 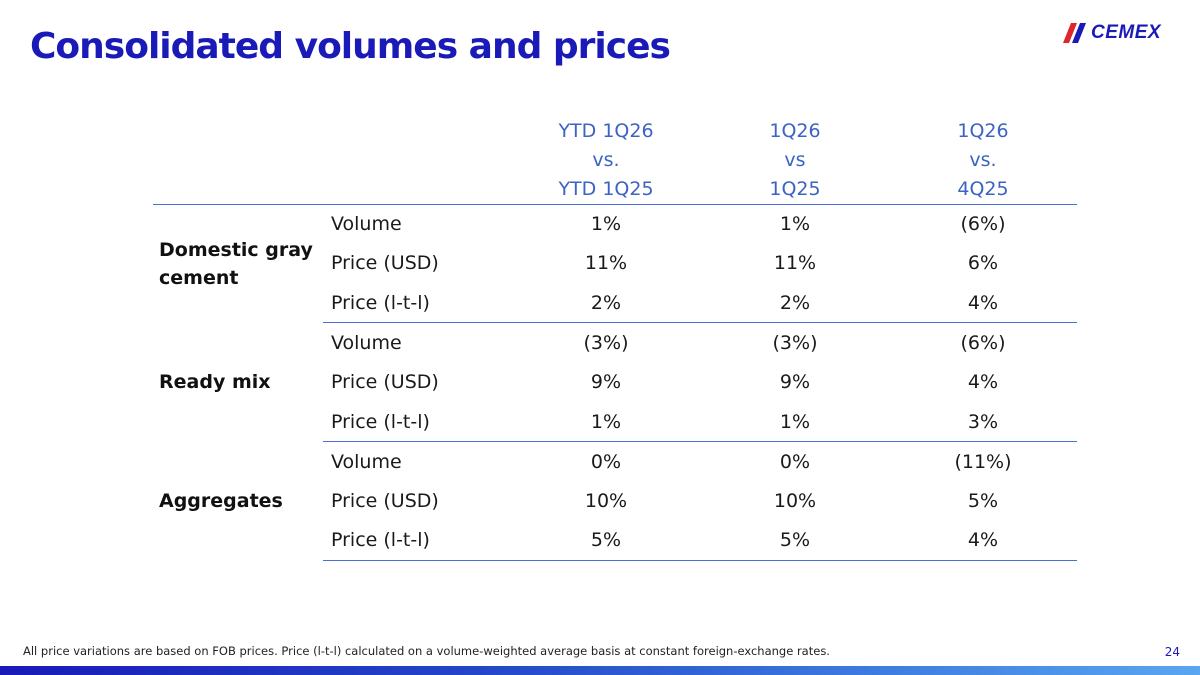 What do you see at coordinates (1126, 32) in the screenshot?
I see `logo-text: CEMEX` at bounding box center [1126, 32].